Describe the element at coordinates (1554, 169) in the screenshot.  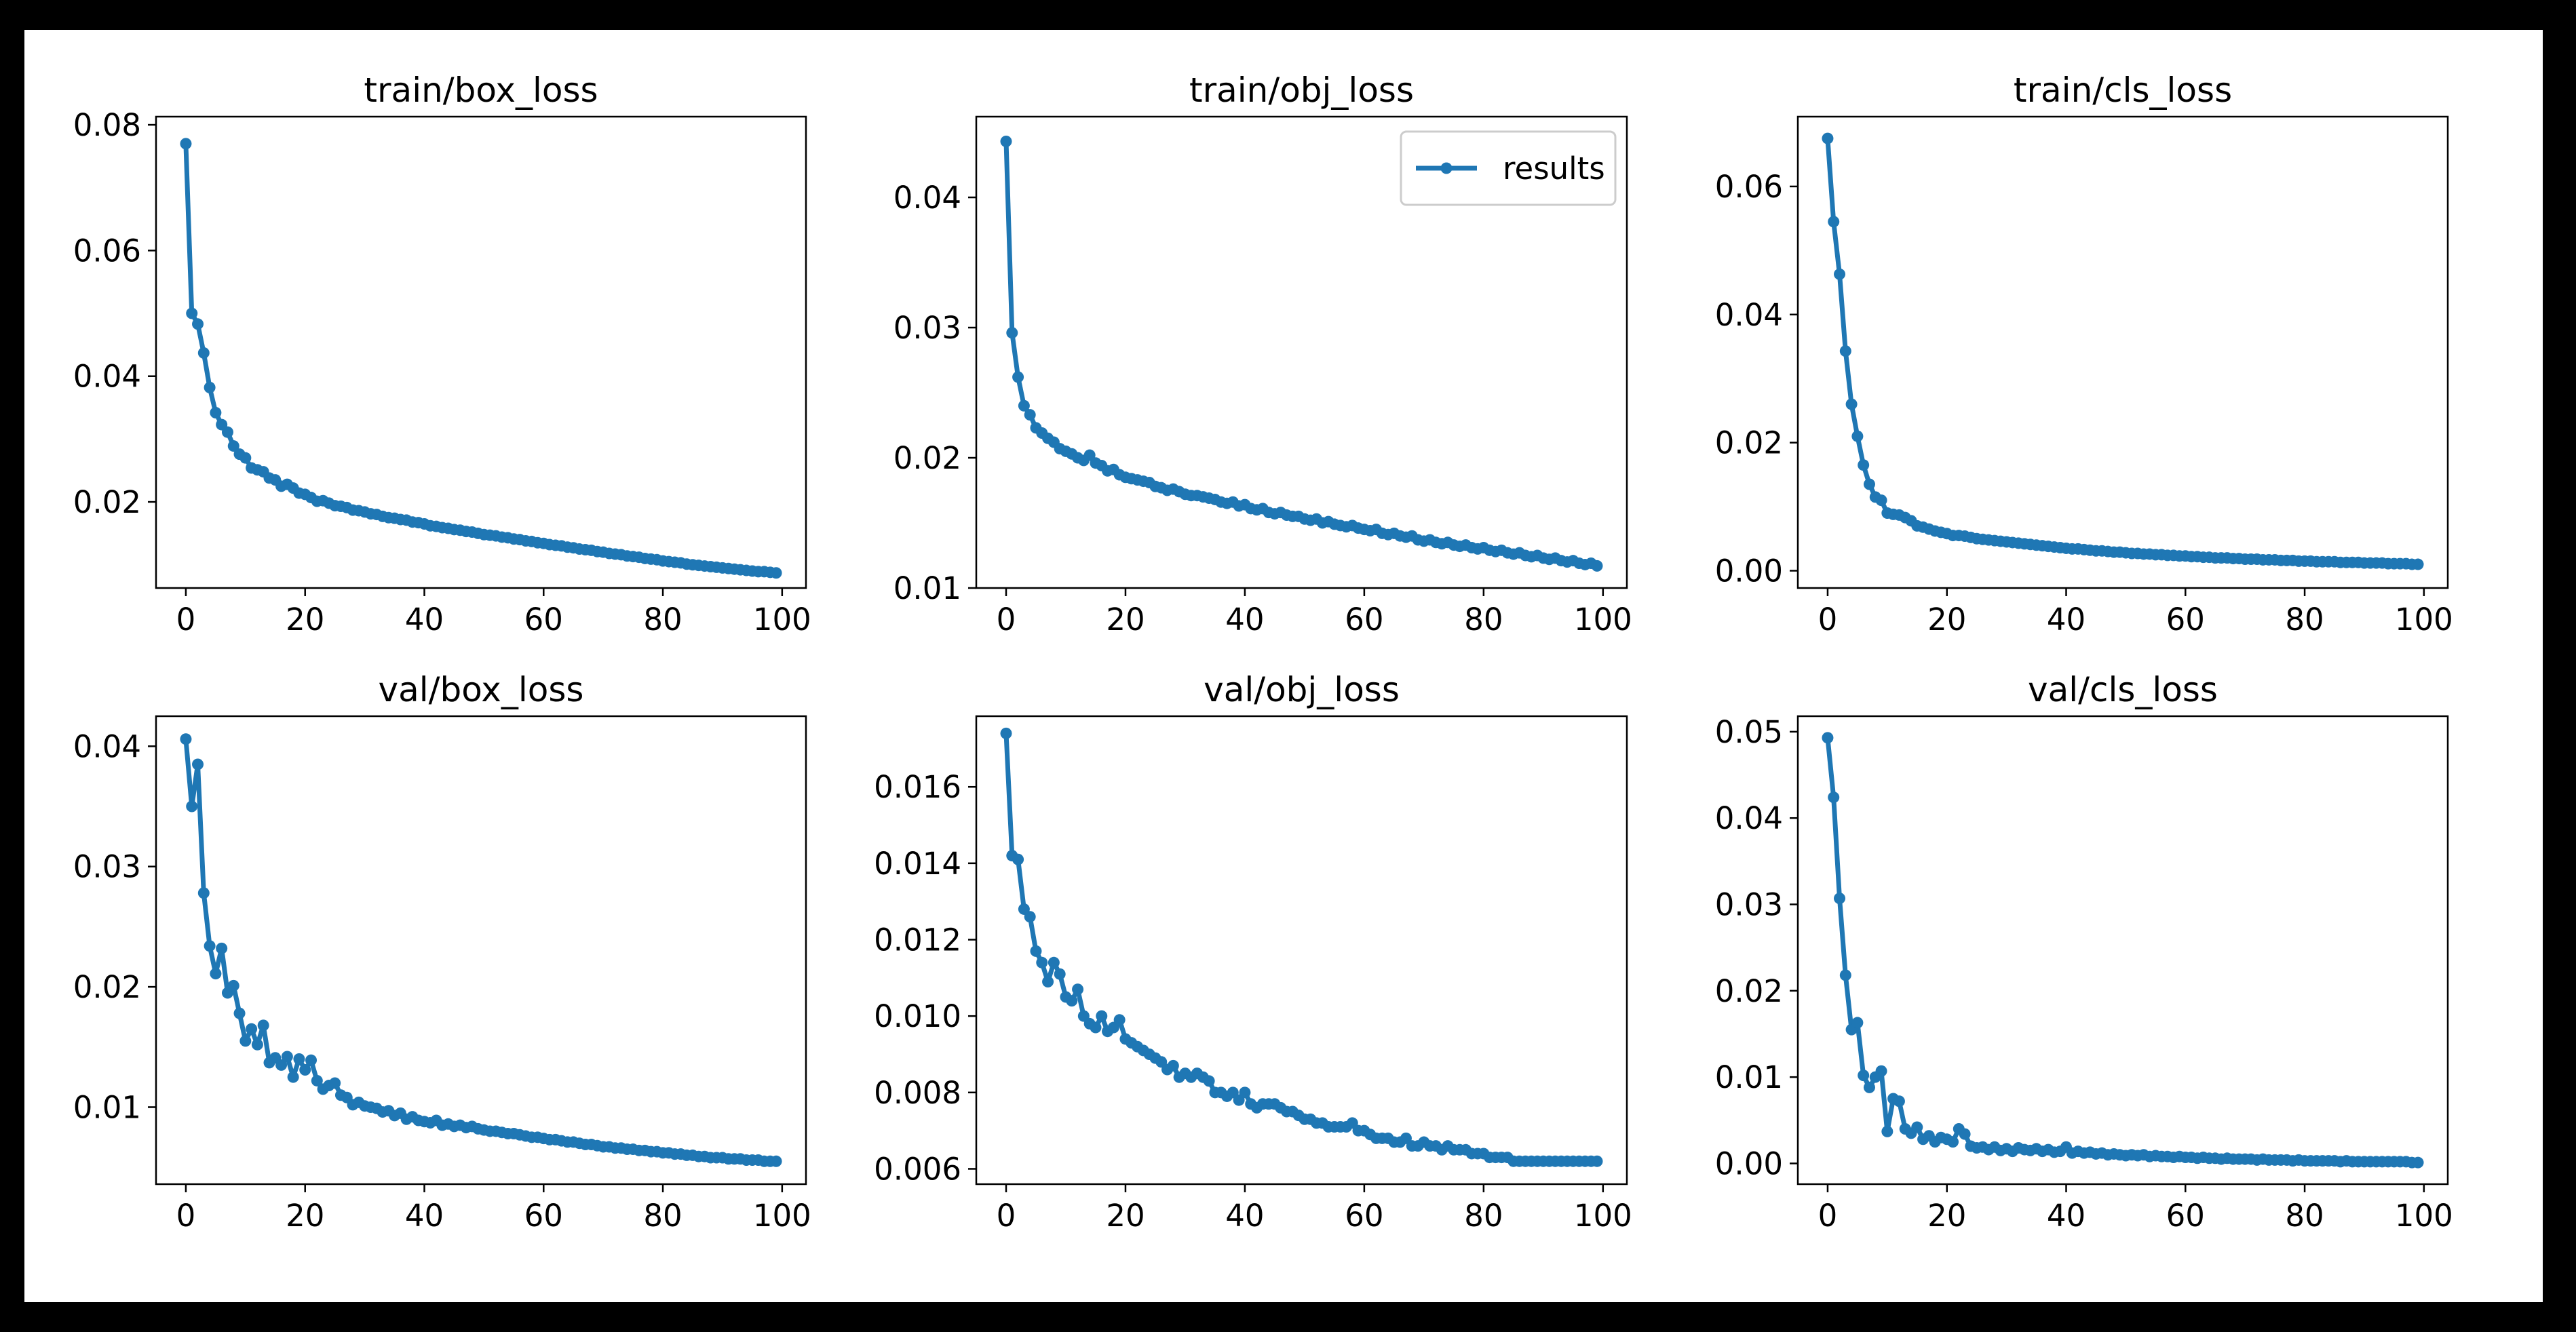
I see `legend-label: results` at that location.